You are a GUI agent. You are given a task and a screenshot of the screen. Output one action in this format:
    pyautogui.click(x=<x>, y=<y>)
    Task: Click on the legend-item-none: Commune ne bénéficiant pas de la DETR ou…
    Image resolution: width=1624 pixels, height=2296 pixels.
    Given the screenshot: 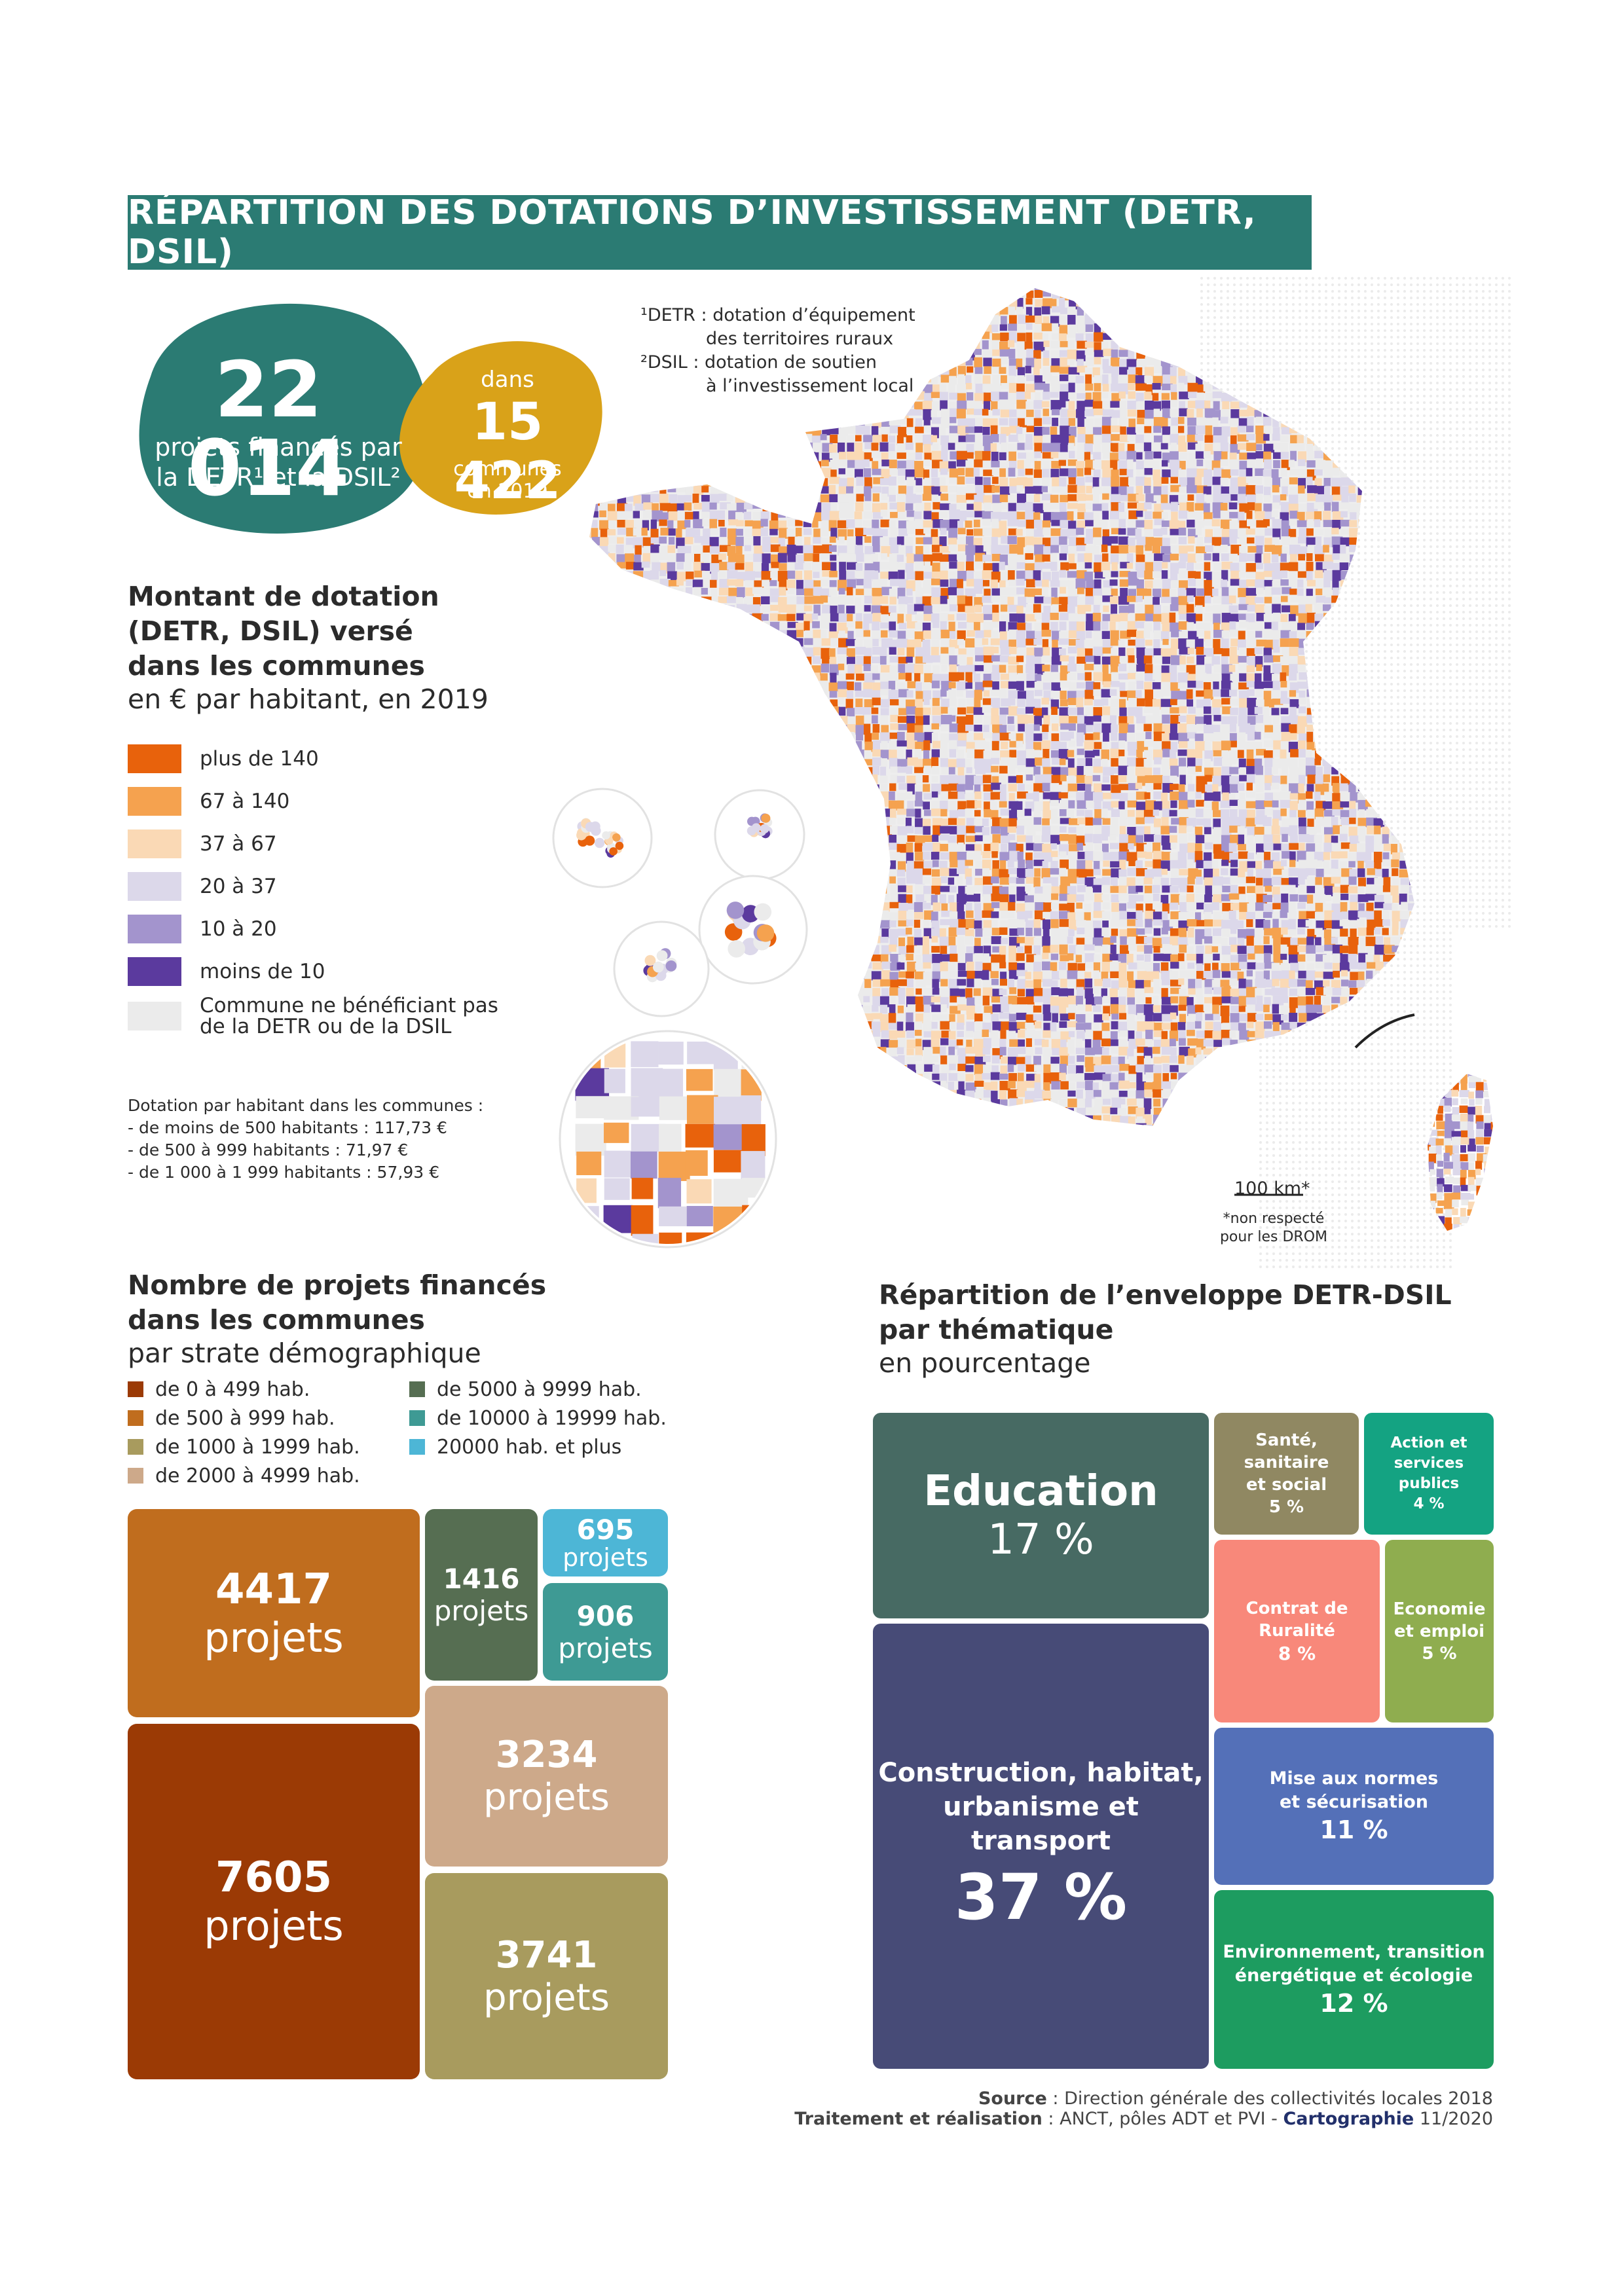 What is the action you would take?
    pyautogui.click(x=313, y=1016)
    